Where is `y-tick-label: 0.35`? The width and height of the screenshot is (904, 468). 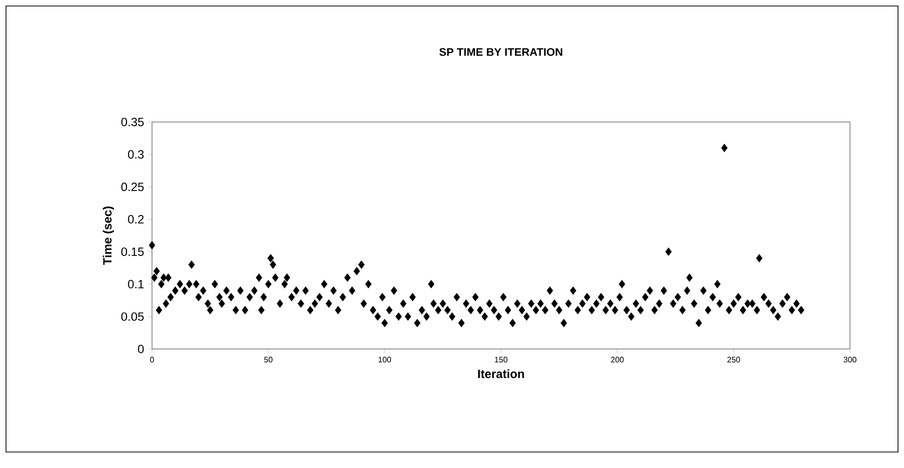 y-tick-label: 0.35 is located at coordinates (132, 122).